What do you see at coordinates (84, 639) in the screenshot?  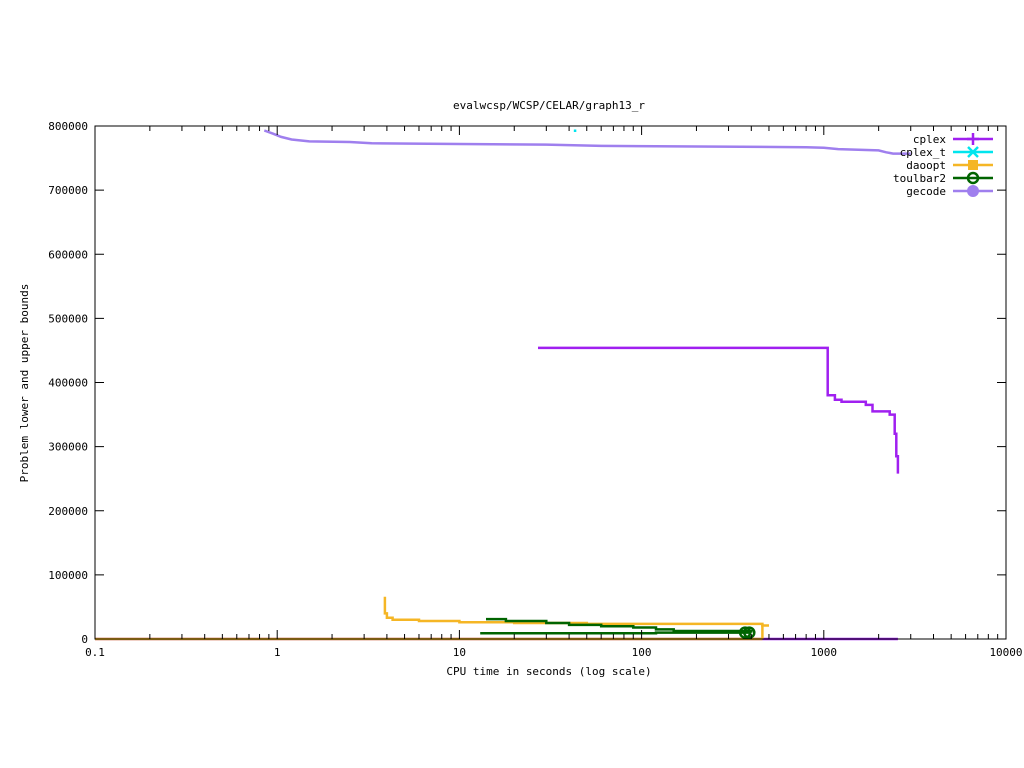 I see `y-tick-label: 0` at bounding box center [84, 639].